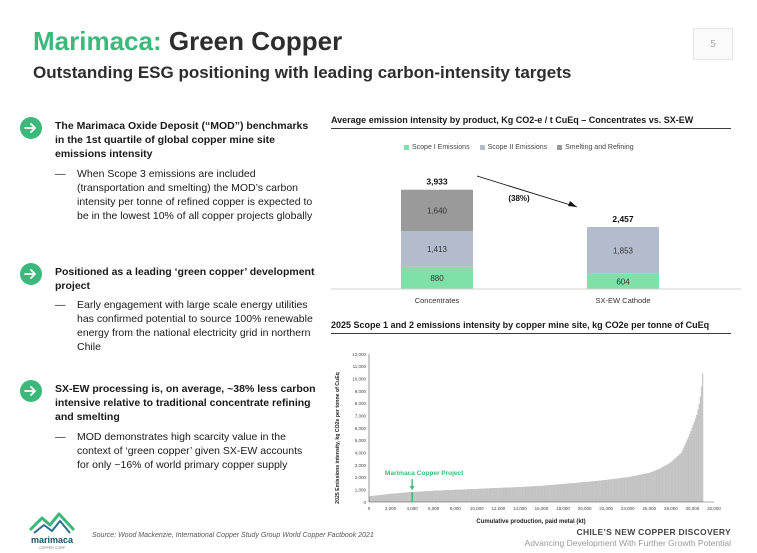 This screenshot has height=553, width=757. Describe the element at coordinates (530, 522) in the screenshot. I see `chart2-xlabel: Cumulative production, paid metal (kt)` at that location.